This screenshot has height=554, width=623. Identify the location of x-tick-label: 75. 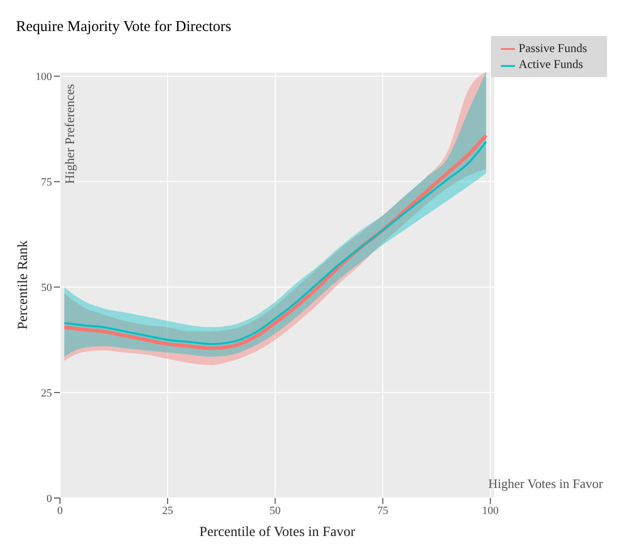
(383, 510).